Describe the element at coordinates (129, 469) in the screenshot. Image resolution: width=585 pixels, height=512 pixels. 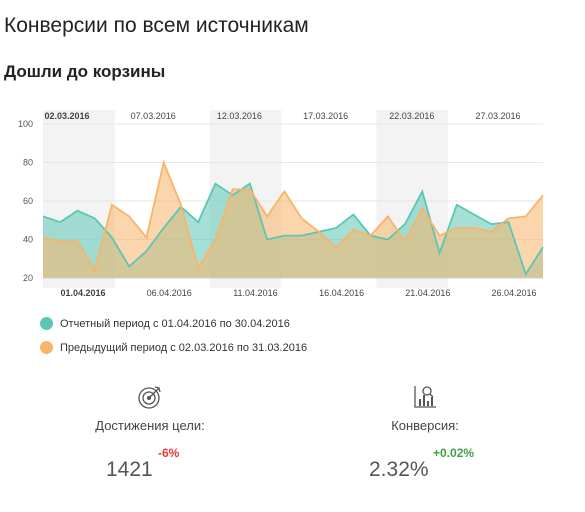
I see `goals-value: 1421` at that location.